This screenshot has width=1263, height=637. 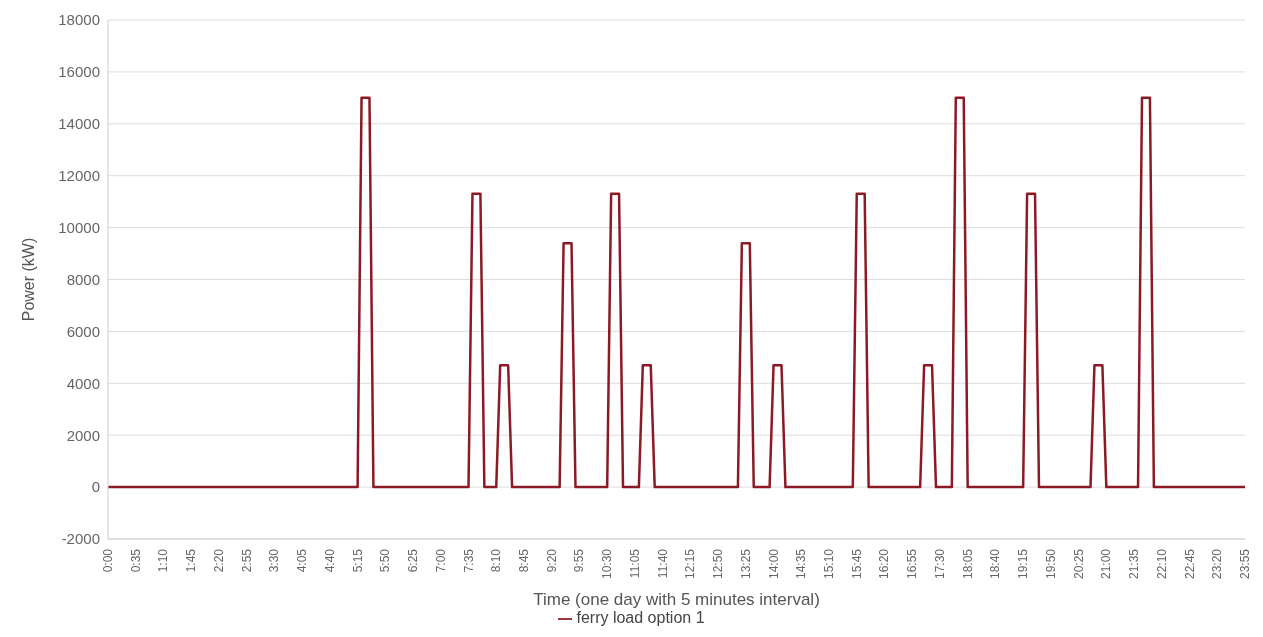 What do you see at coordinates (912, 564) in the screenshot?
I see `x-tick-label: 16:55` at bounding box center [912, 564].